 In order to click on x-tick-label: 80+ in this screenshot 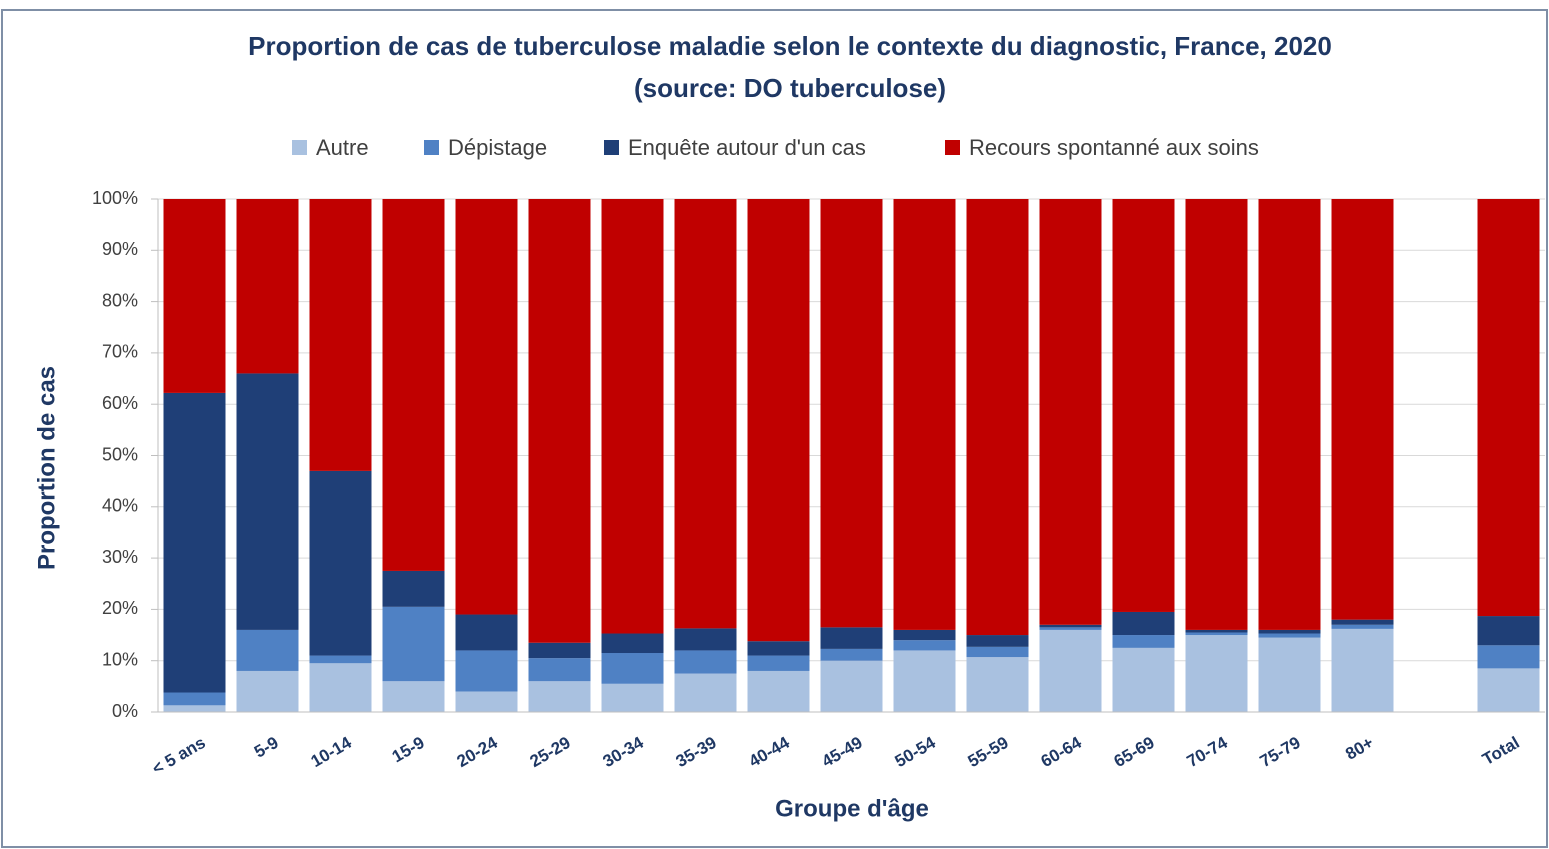, I will do `click(1359, 748)`.